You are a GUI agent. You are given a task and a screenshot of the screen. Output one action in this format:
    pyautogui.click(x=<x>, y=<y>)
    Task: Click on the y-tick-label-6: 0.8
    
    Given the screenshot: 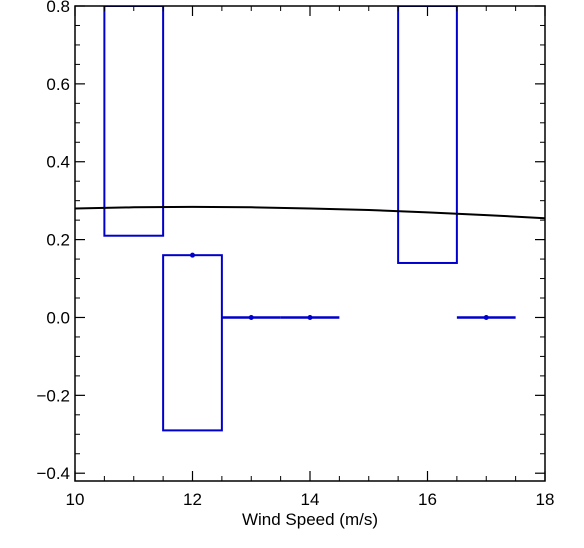 What is the action you would take?
    pyautogui.click(x=58, y=8)
    